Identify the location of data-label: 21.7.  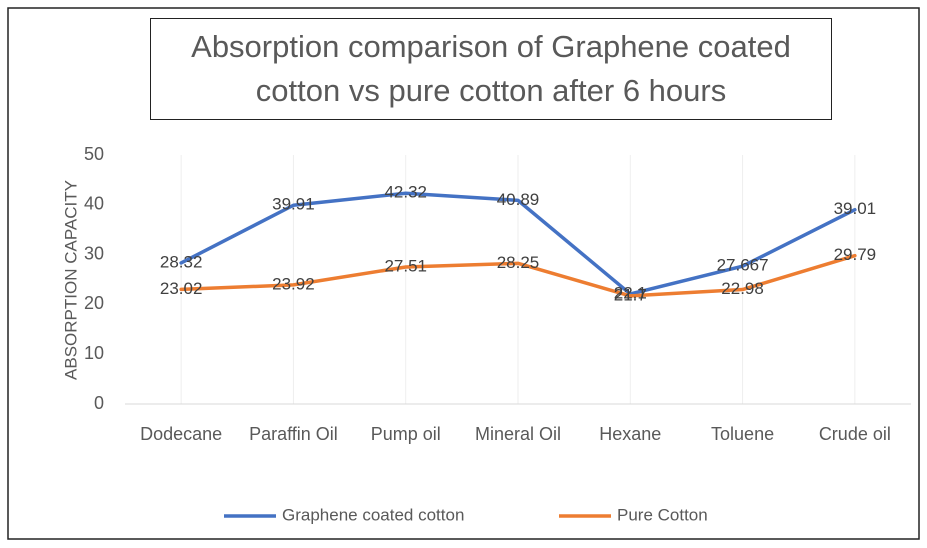
(630, 294).